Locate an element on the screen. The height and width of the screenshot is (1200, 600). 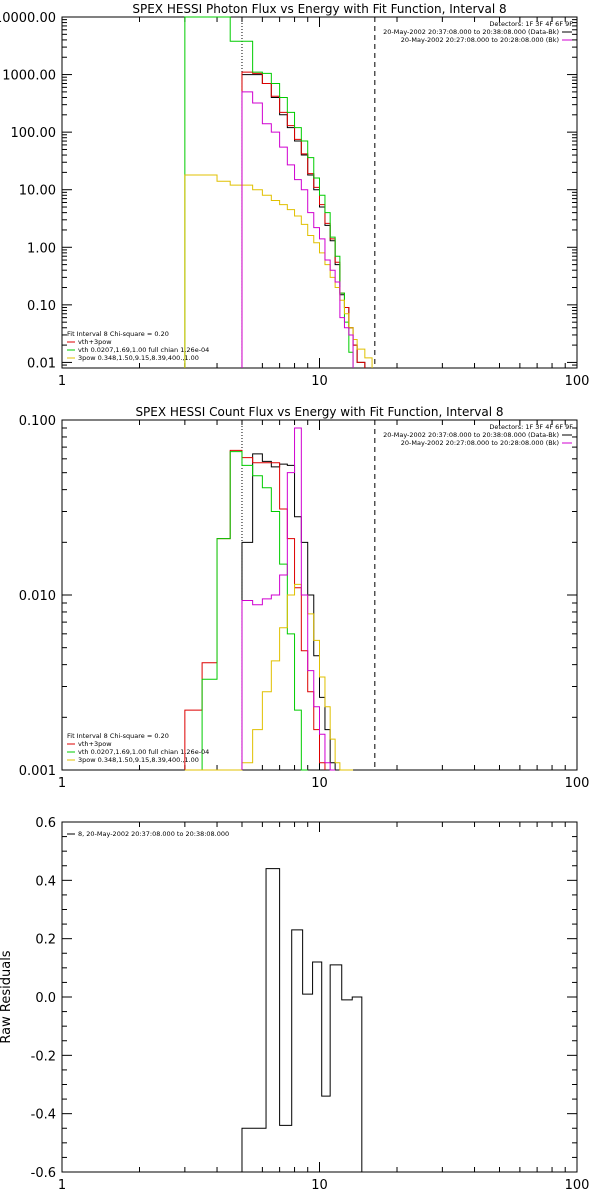
y-tick-label: -0.6 is located at coordinates (43, 1173).